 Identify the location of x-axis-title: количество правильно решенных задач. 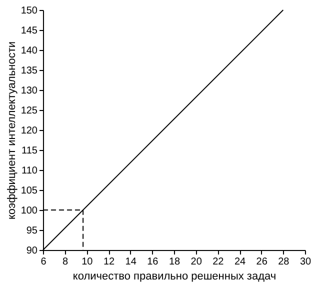
(174, 276).